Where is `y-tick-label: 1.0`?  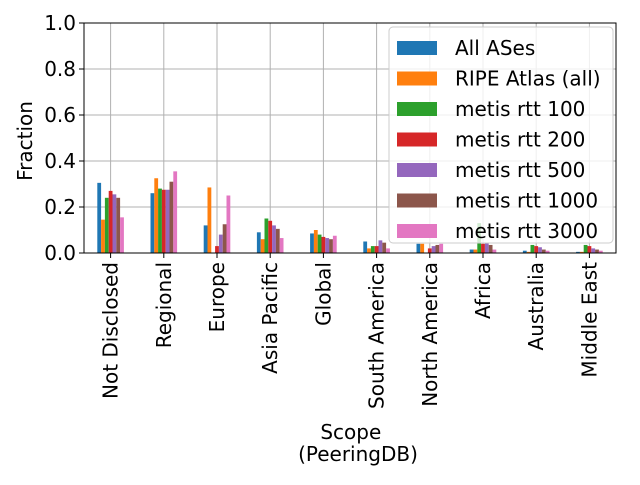
y-tick-label: 1.0 is located at coordinates (60, 23).